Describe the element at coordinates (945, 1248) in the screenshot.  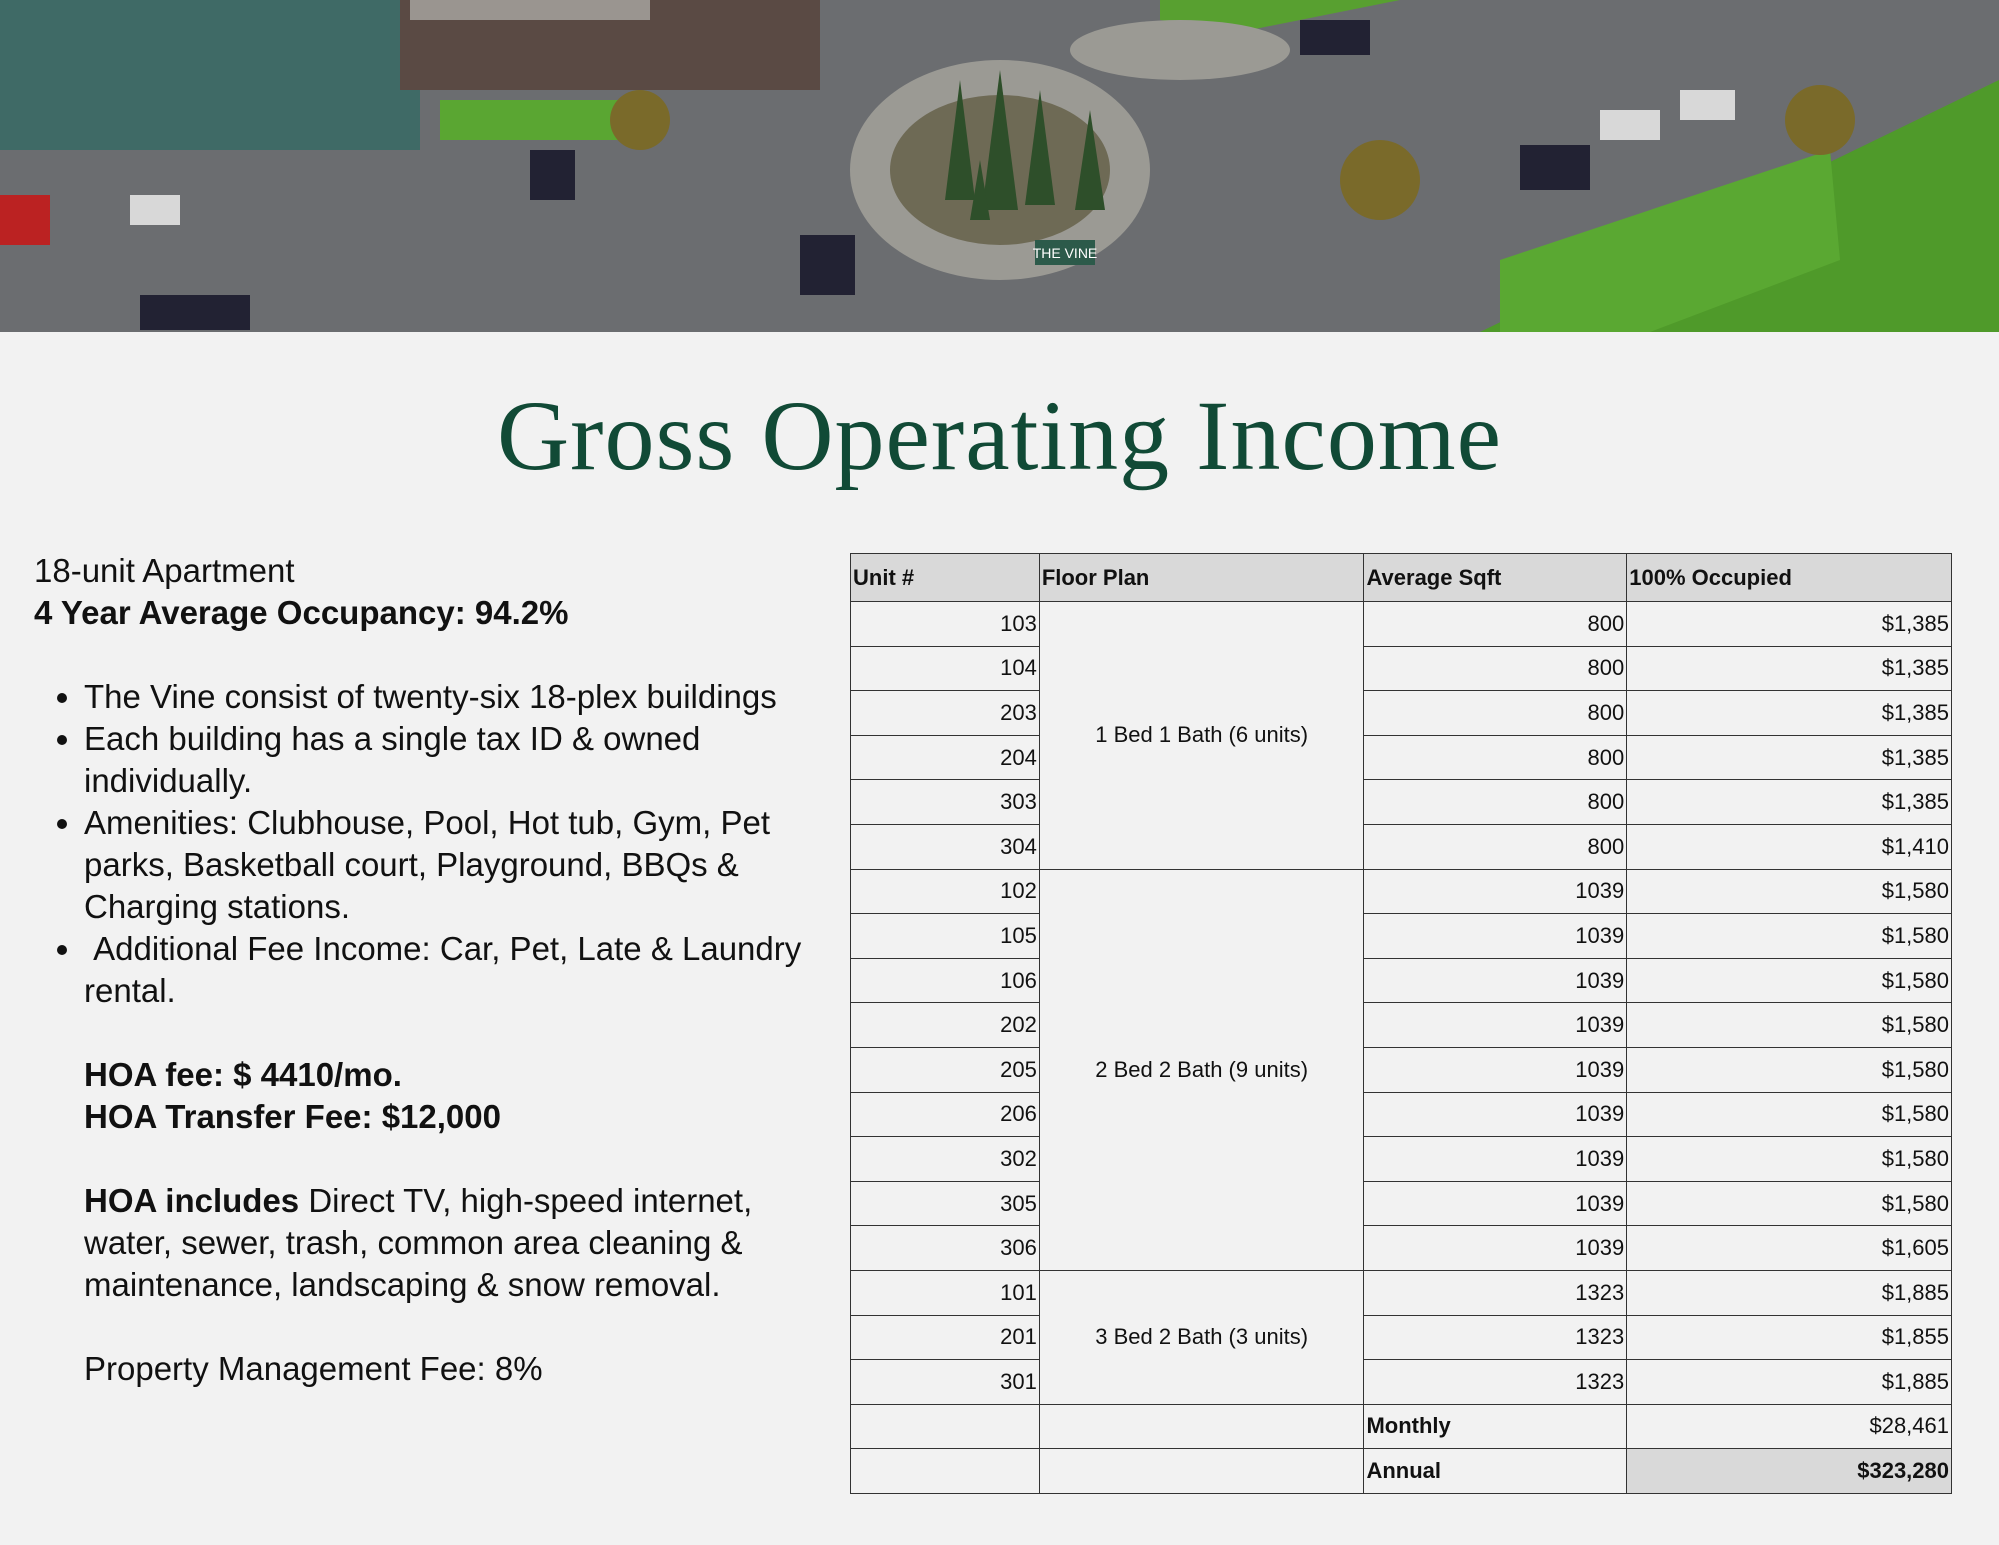
I see `unit-number: 306` at that location.